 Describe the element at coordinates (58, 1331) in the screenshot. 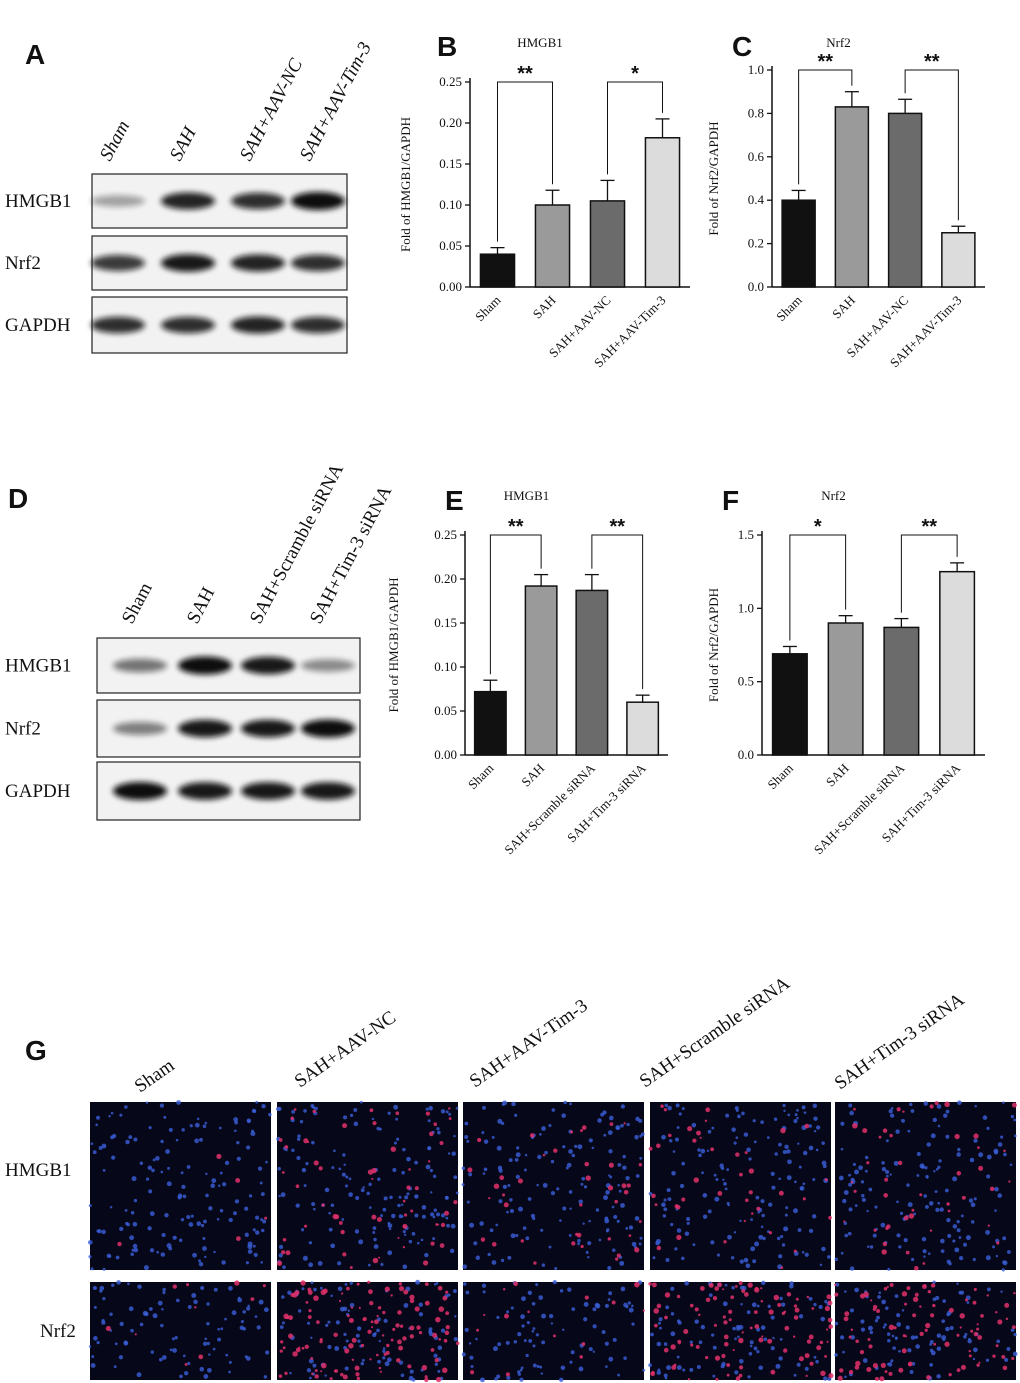

I see `row-label: Nrf2` at that location.